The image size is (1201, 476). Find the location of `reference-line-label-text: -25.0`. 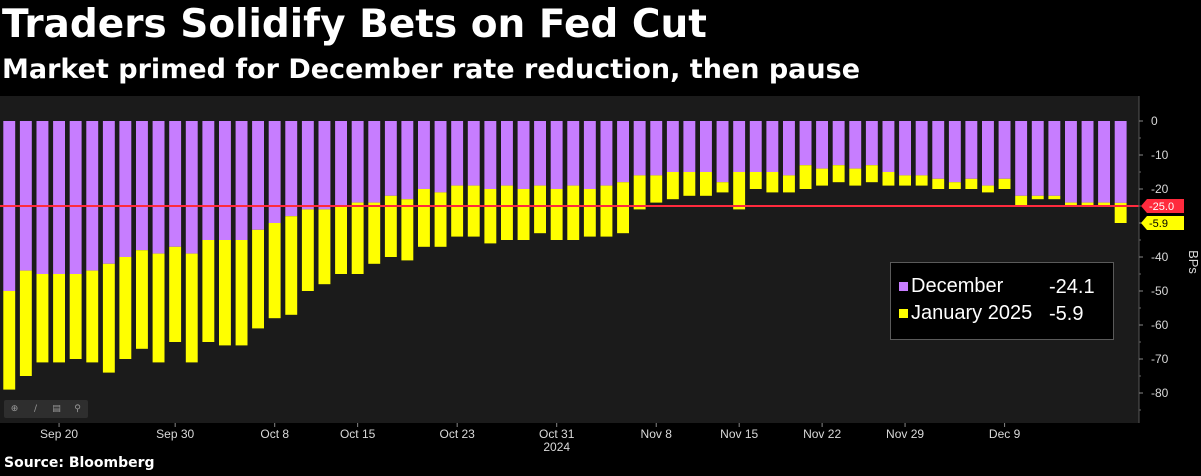

reference-line-label-text: -25.0 is located at coordinates (1161, 207).